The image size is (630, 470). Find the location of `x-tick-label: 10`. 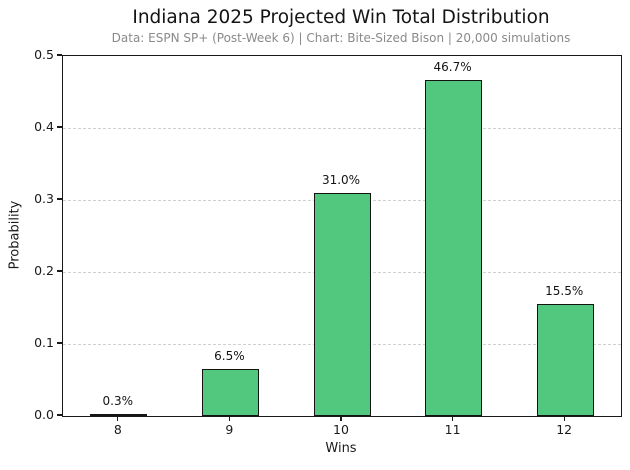

x-tick-label: 10 is located at coordinates (341, 429).